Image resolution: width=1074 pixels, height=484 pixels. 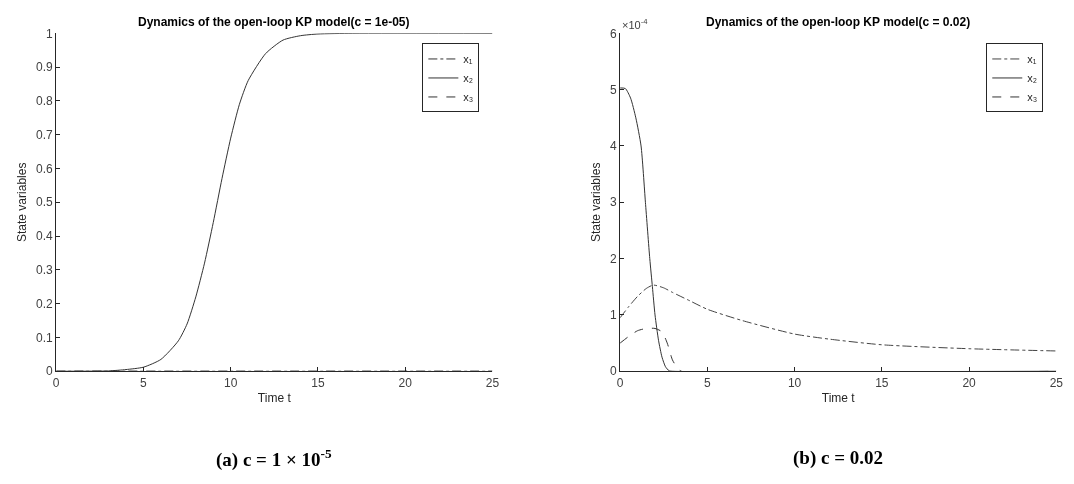 I want to click on y-tick-label: 0.6, so click(x=45, y=168).